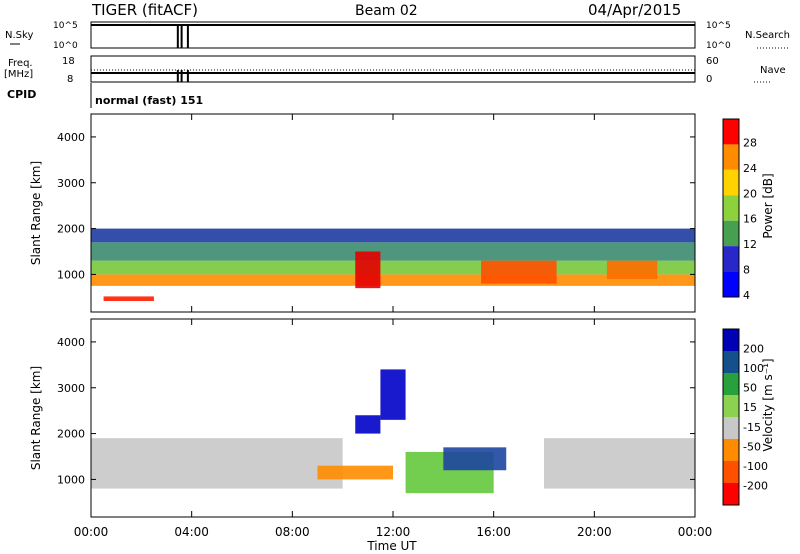  I want to click on nsky-label: N.Sky, so click(19, 35).